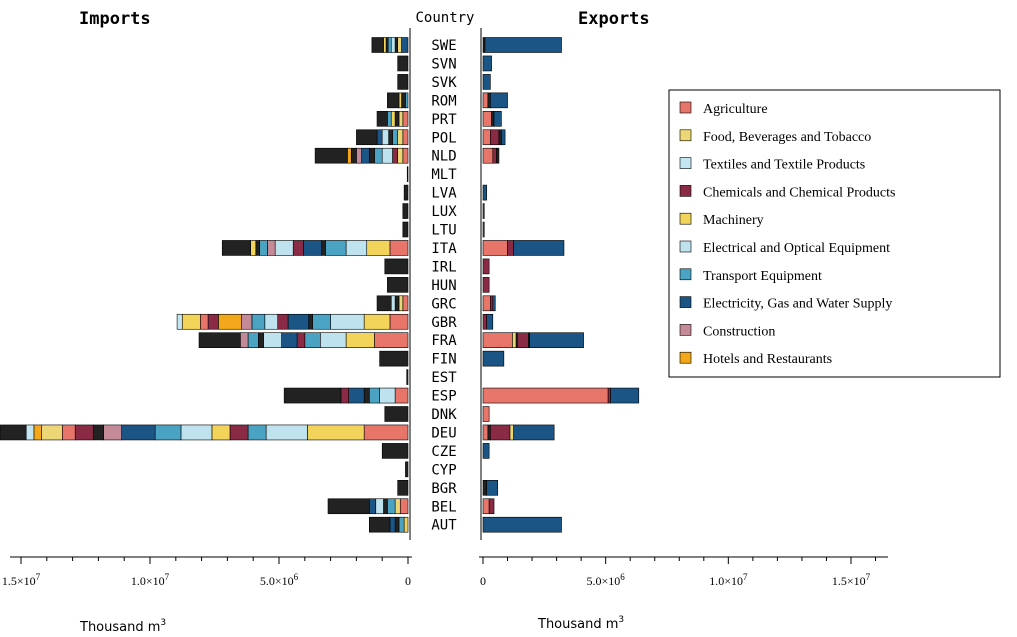 This screenshot has height=637, width=1017. What do you see at coordinates (606, 580) in the screenshot?
I see `exports-tick-label: 5.0×10⁶` at bounding box center [606, 580].